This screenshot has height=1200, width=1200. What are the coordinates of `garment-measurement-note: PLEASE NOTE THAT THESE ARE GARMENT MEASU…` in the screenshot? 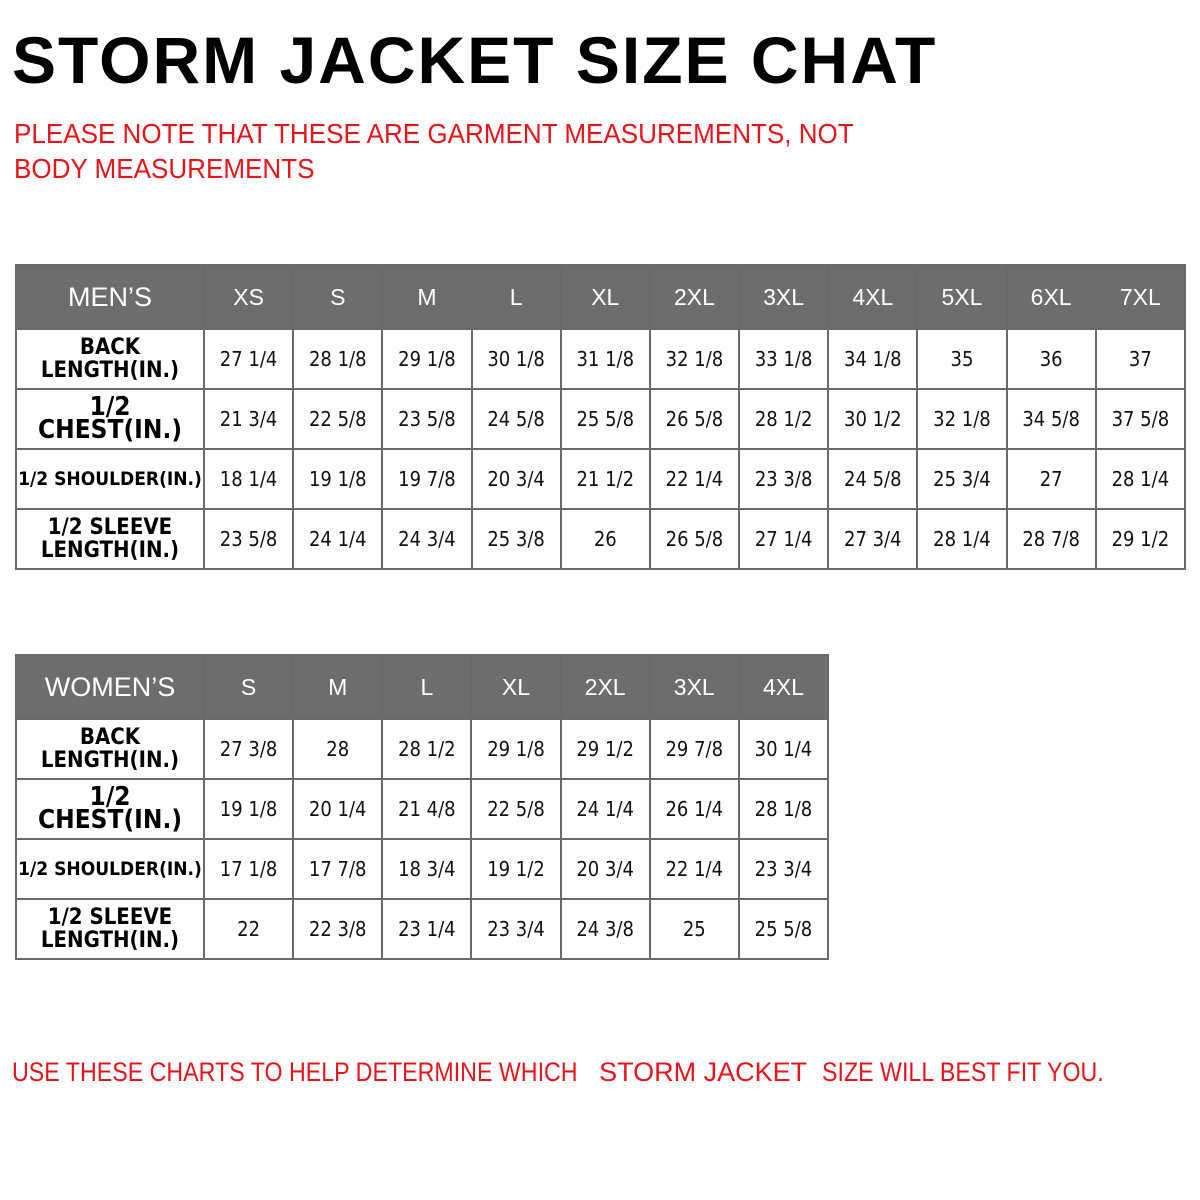 It's located at (434, 151).